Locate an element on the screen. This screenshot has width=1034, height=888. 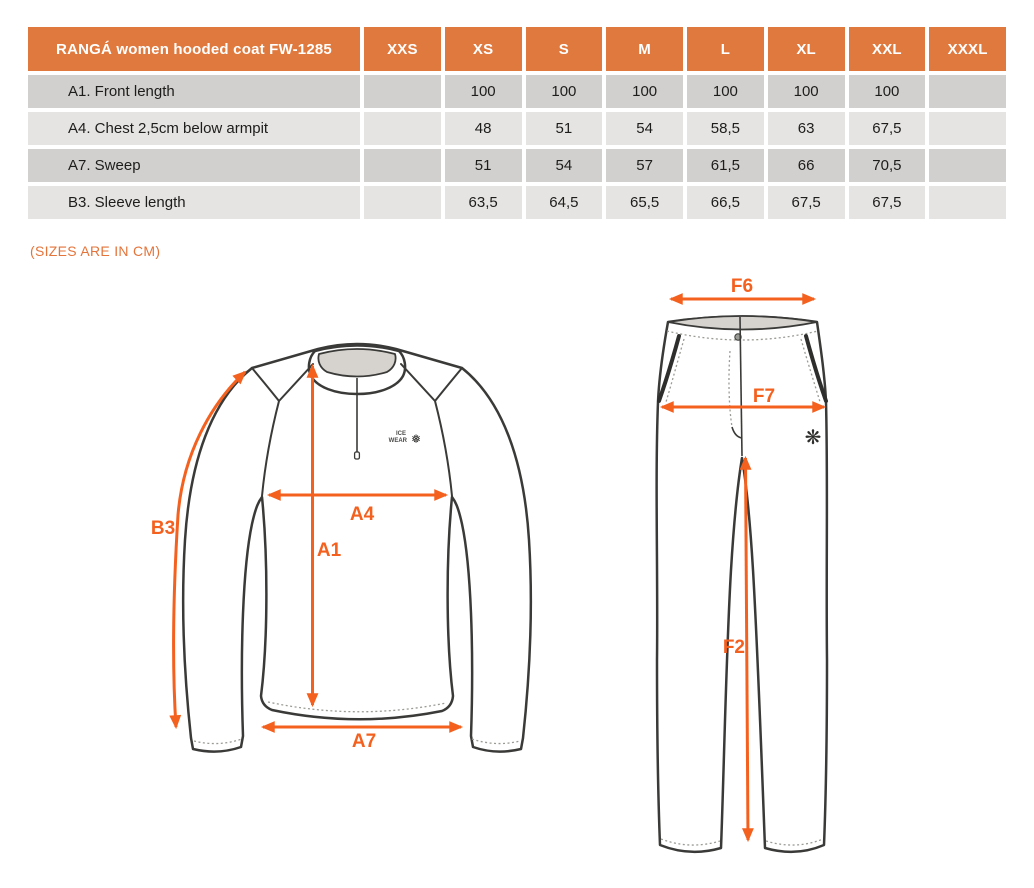
pants-pocket-stitch-right is located at coordinates (810, 370).